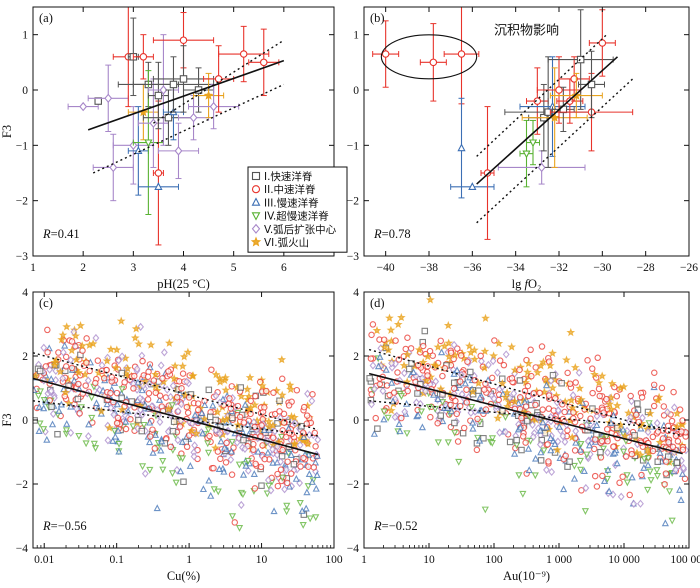 The image size is (700, 588). What do you see at coordinates (61, 234) in the screenshot?
I see `correlation-label: R=0.41` at bounding box center [61, 234].